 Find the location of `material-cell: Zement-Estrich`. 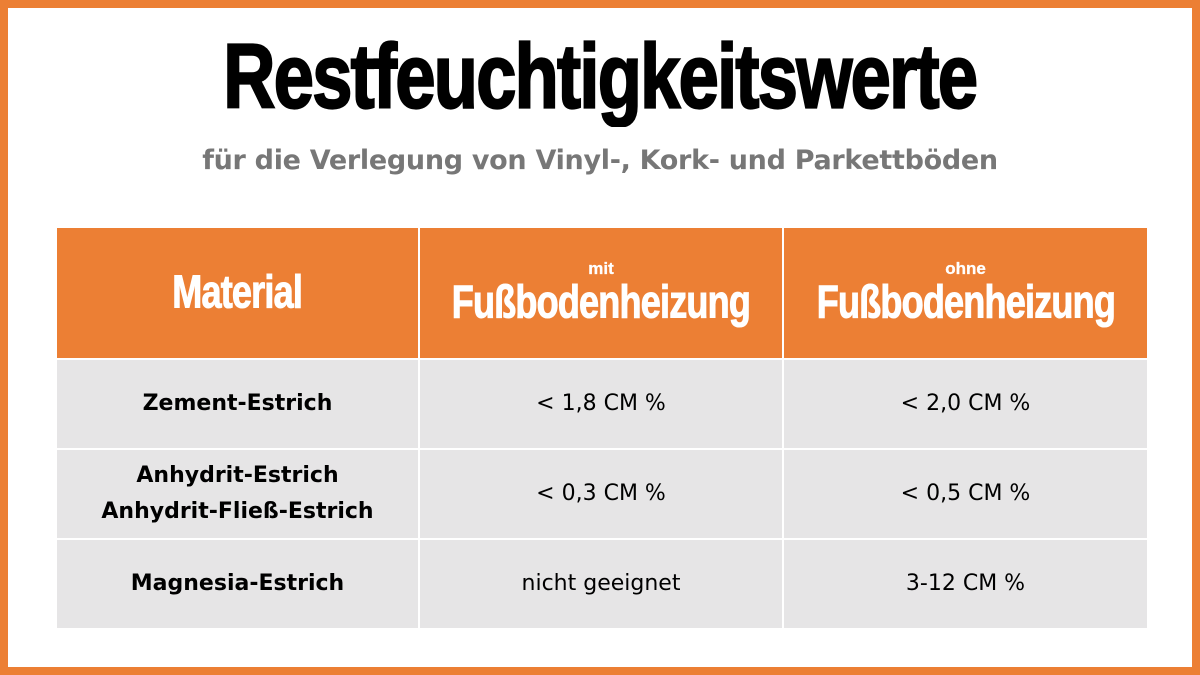

material-cell: Zement-Estrich is located at coordinates (237, 404).